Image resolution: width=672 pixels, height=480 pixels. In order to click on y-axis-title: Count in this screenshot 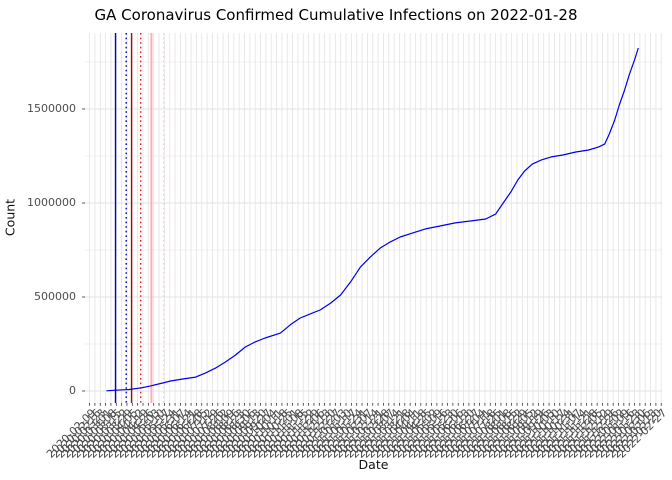, I will do `click(10, 217)`.